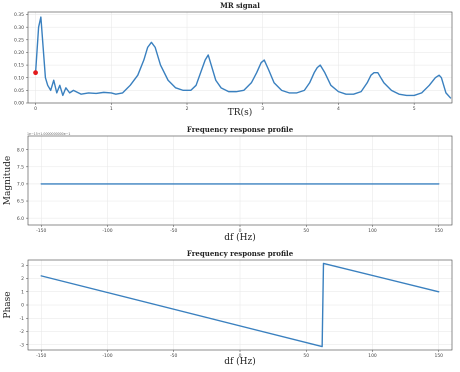 Image resolution: width=460 pixels, height=372 pixels. What do you see at coordinates (262, 109) in the screenshot?
I see `x-tick-label: 3` at bounding box center [262, 109].